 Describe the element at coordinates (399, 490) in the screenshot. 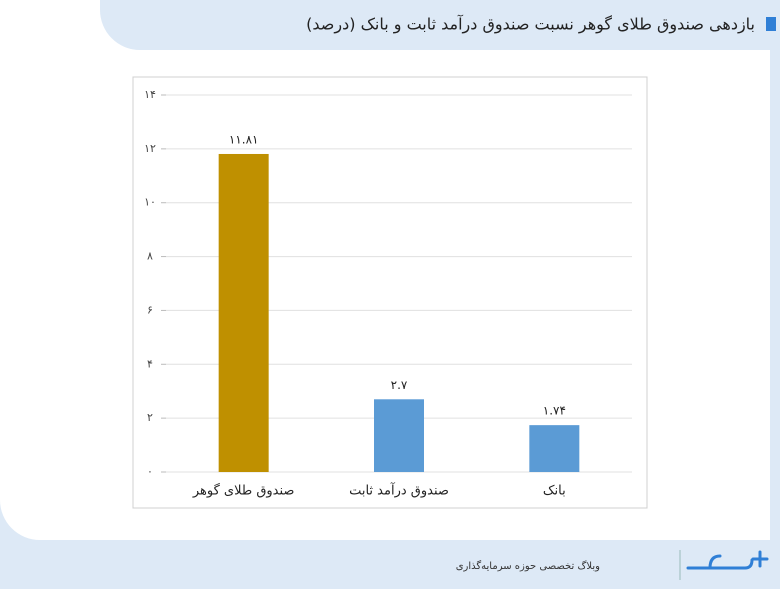

I see `x-tick-label: صندوق درآمد ثابت` at that location.